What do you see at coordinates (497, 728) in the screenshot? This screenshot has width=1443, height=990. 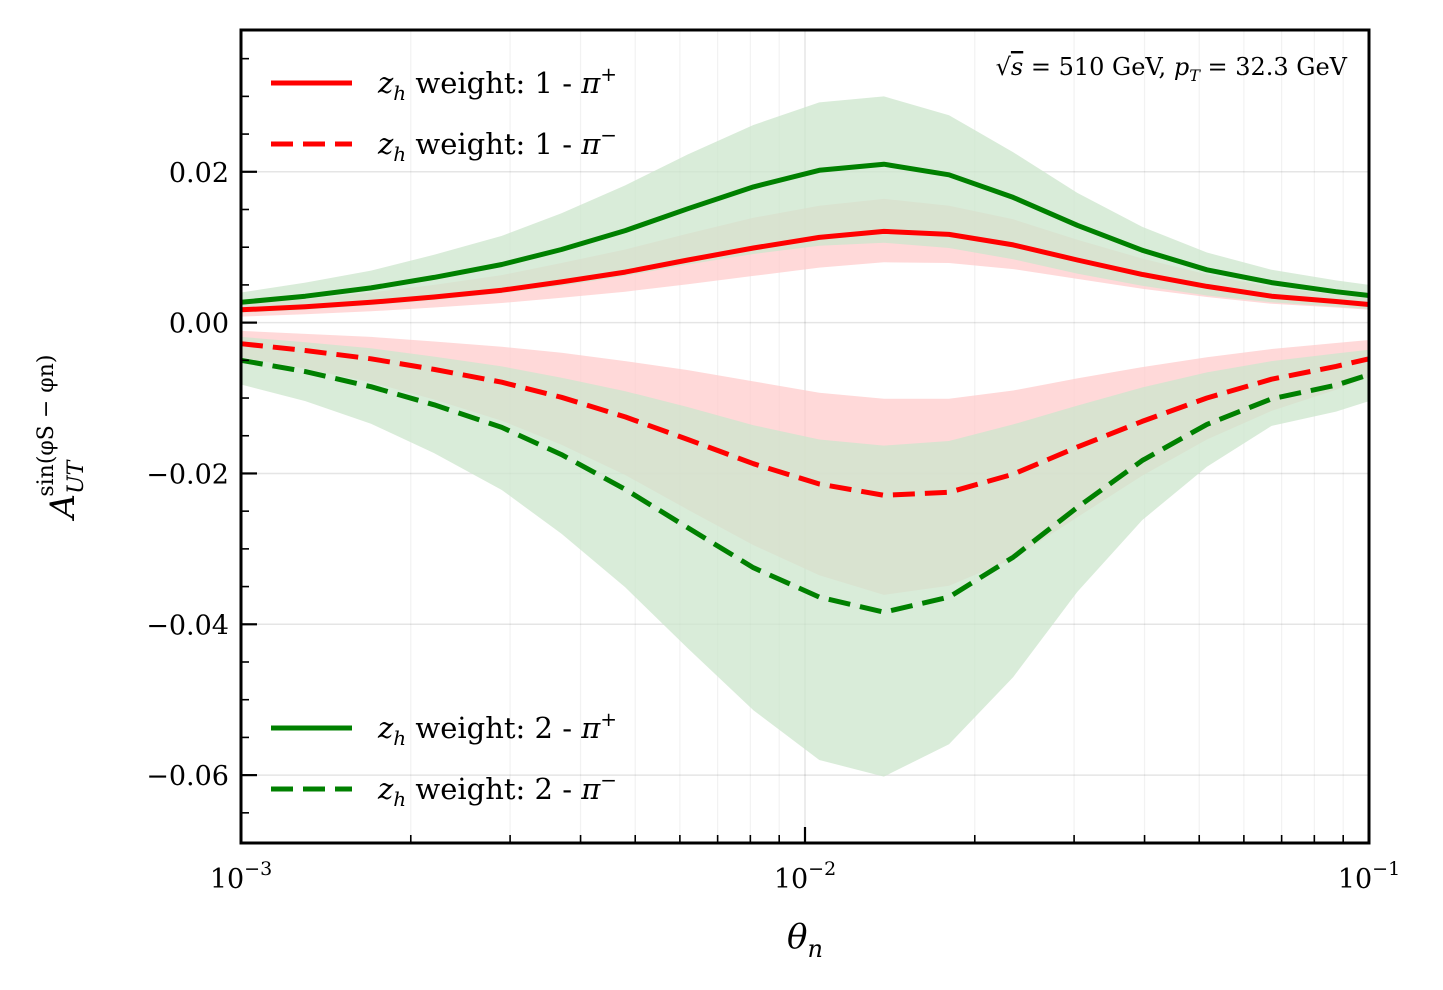 I see `legend-entry: zh weight: 2 - π+` at bounding box center [497, 728].